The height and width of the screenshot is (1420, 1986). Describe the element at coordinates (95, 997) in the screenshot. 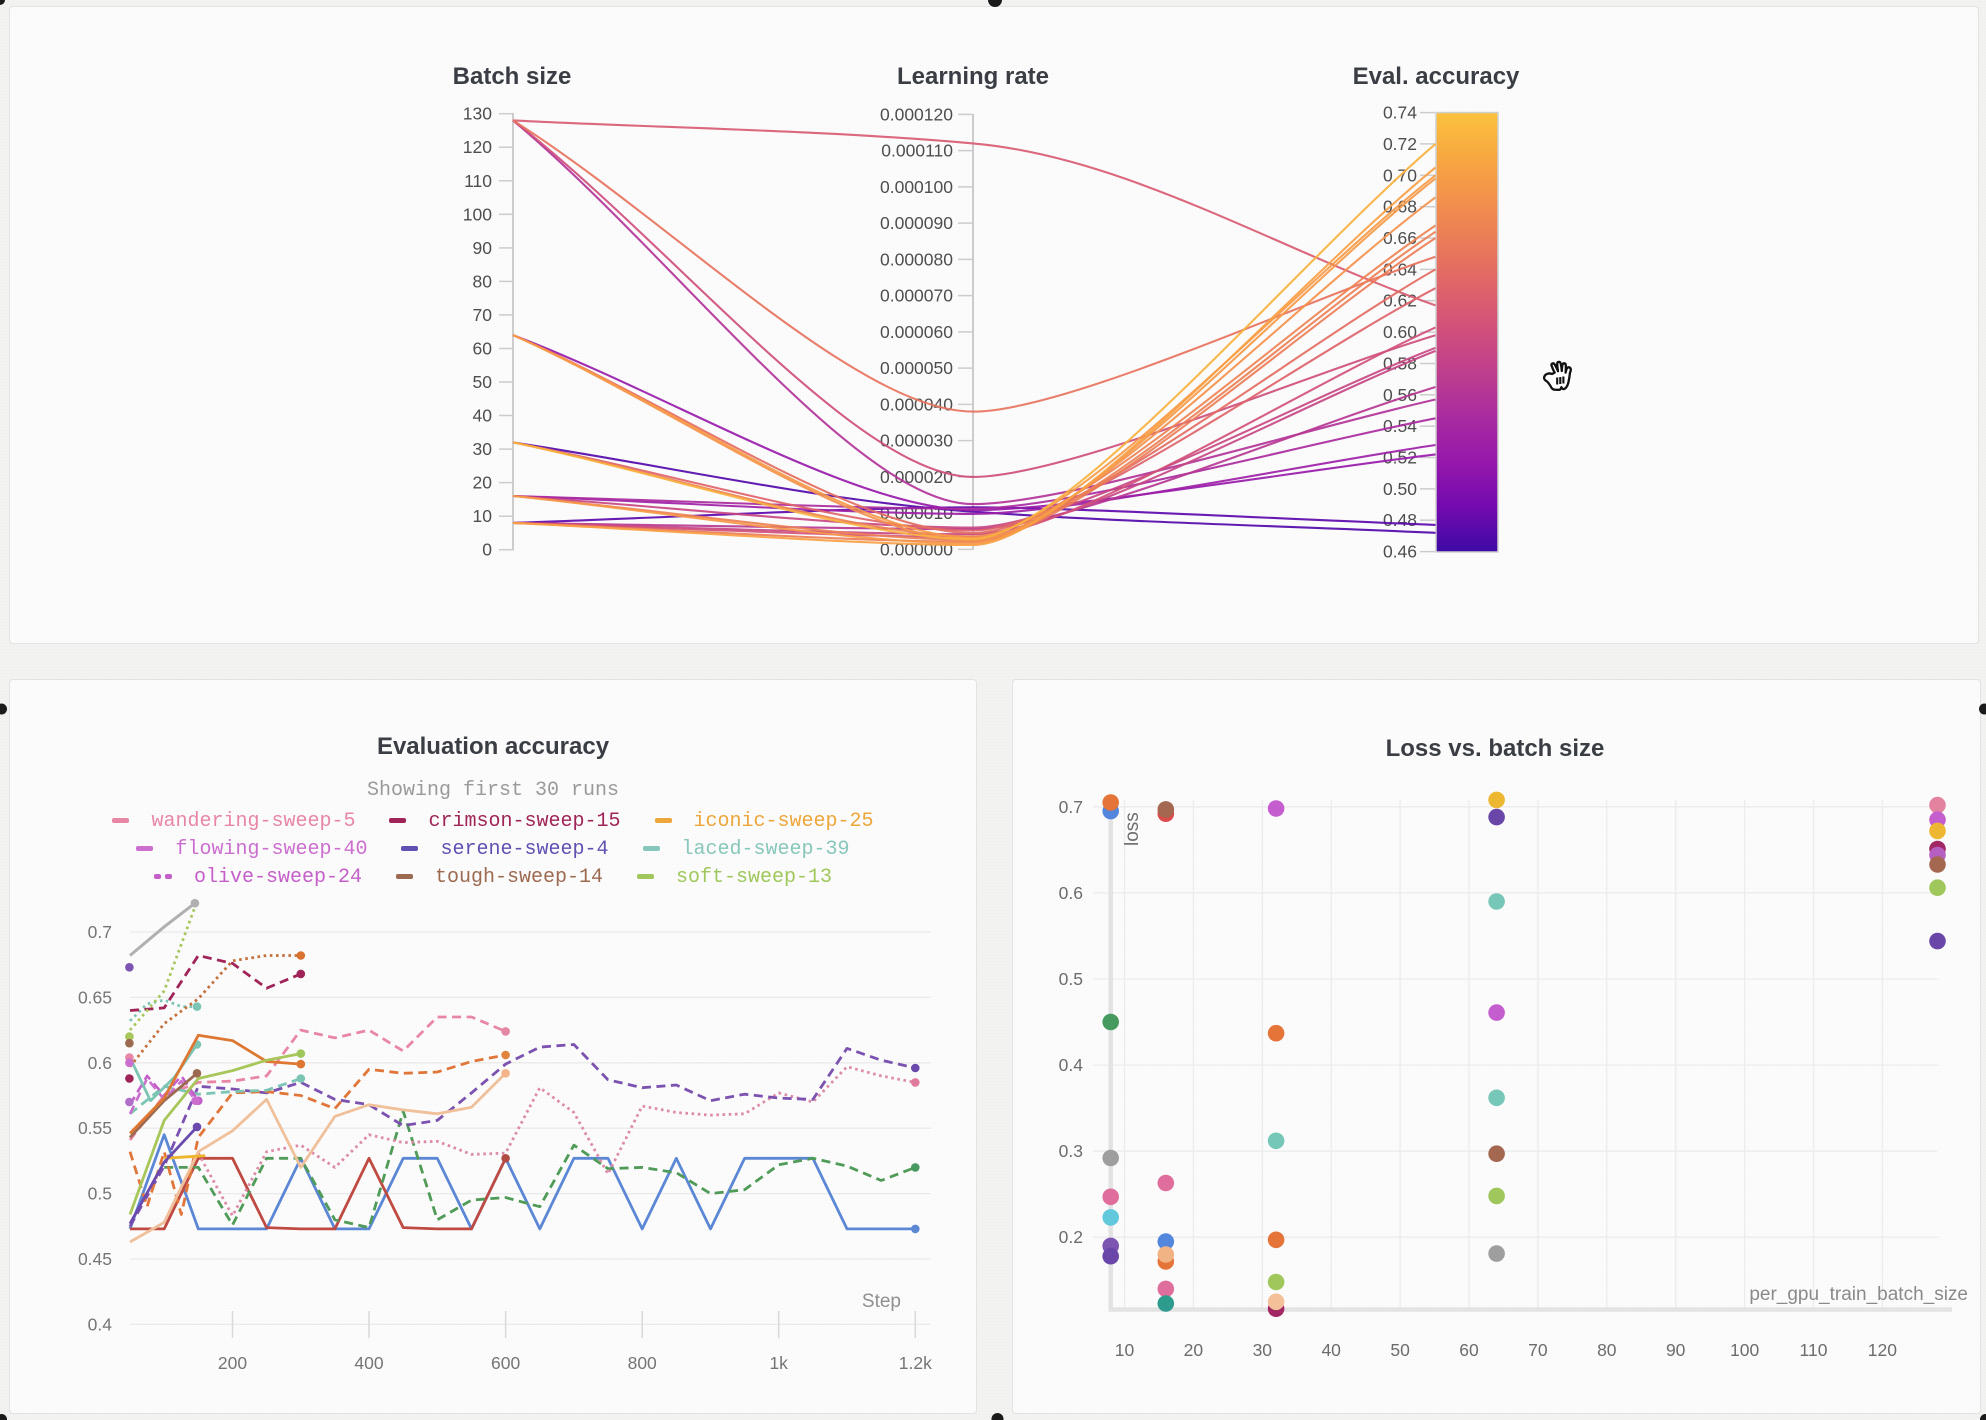

I see `svg-text: 0.65` at that location.